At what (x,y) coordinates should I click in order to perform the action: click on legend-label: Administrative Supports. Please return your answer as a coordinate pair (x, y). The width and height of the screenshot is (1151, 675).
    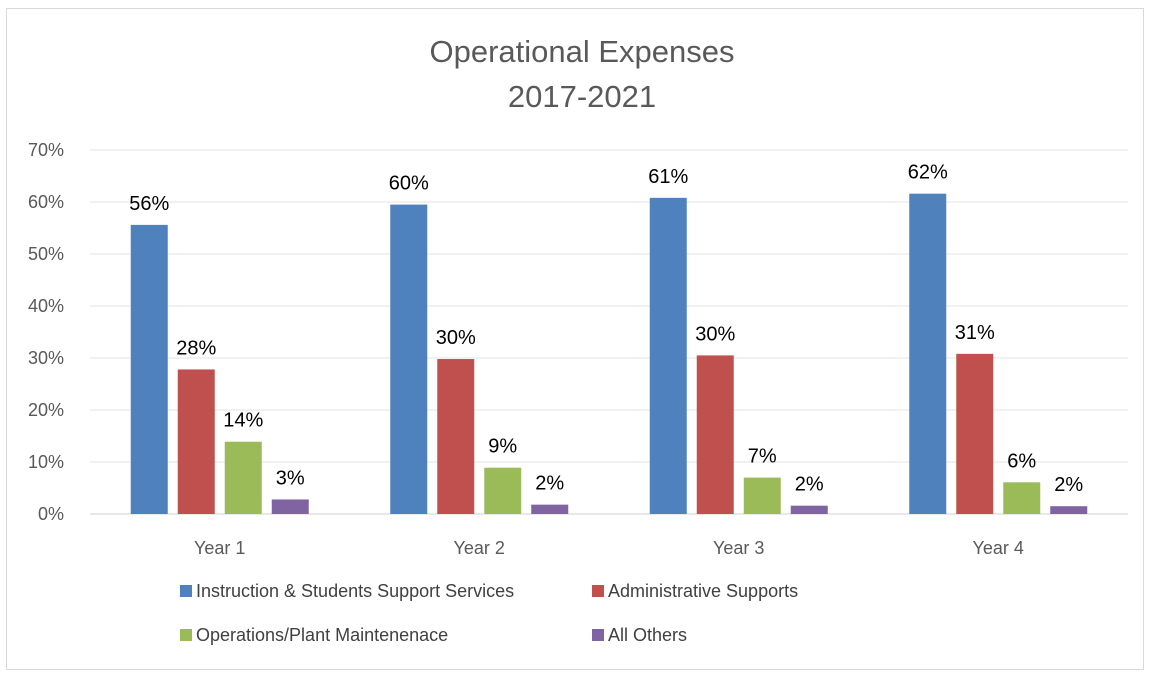
    Looking at the image, I should click on (703, 591).